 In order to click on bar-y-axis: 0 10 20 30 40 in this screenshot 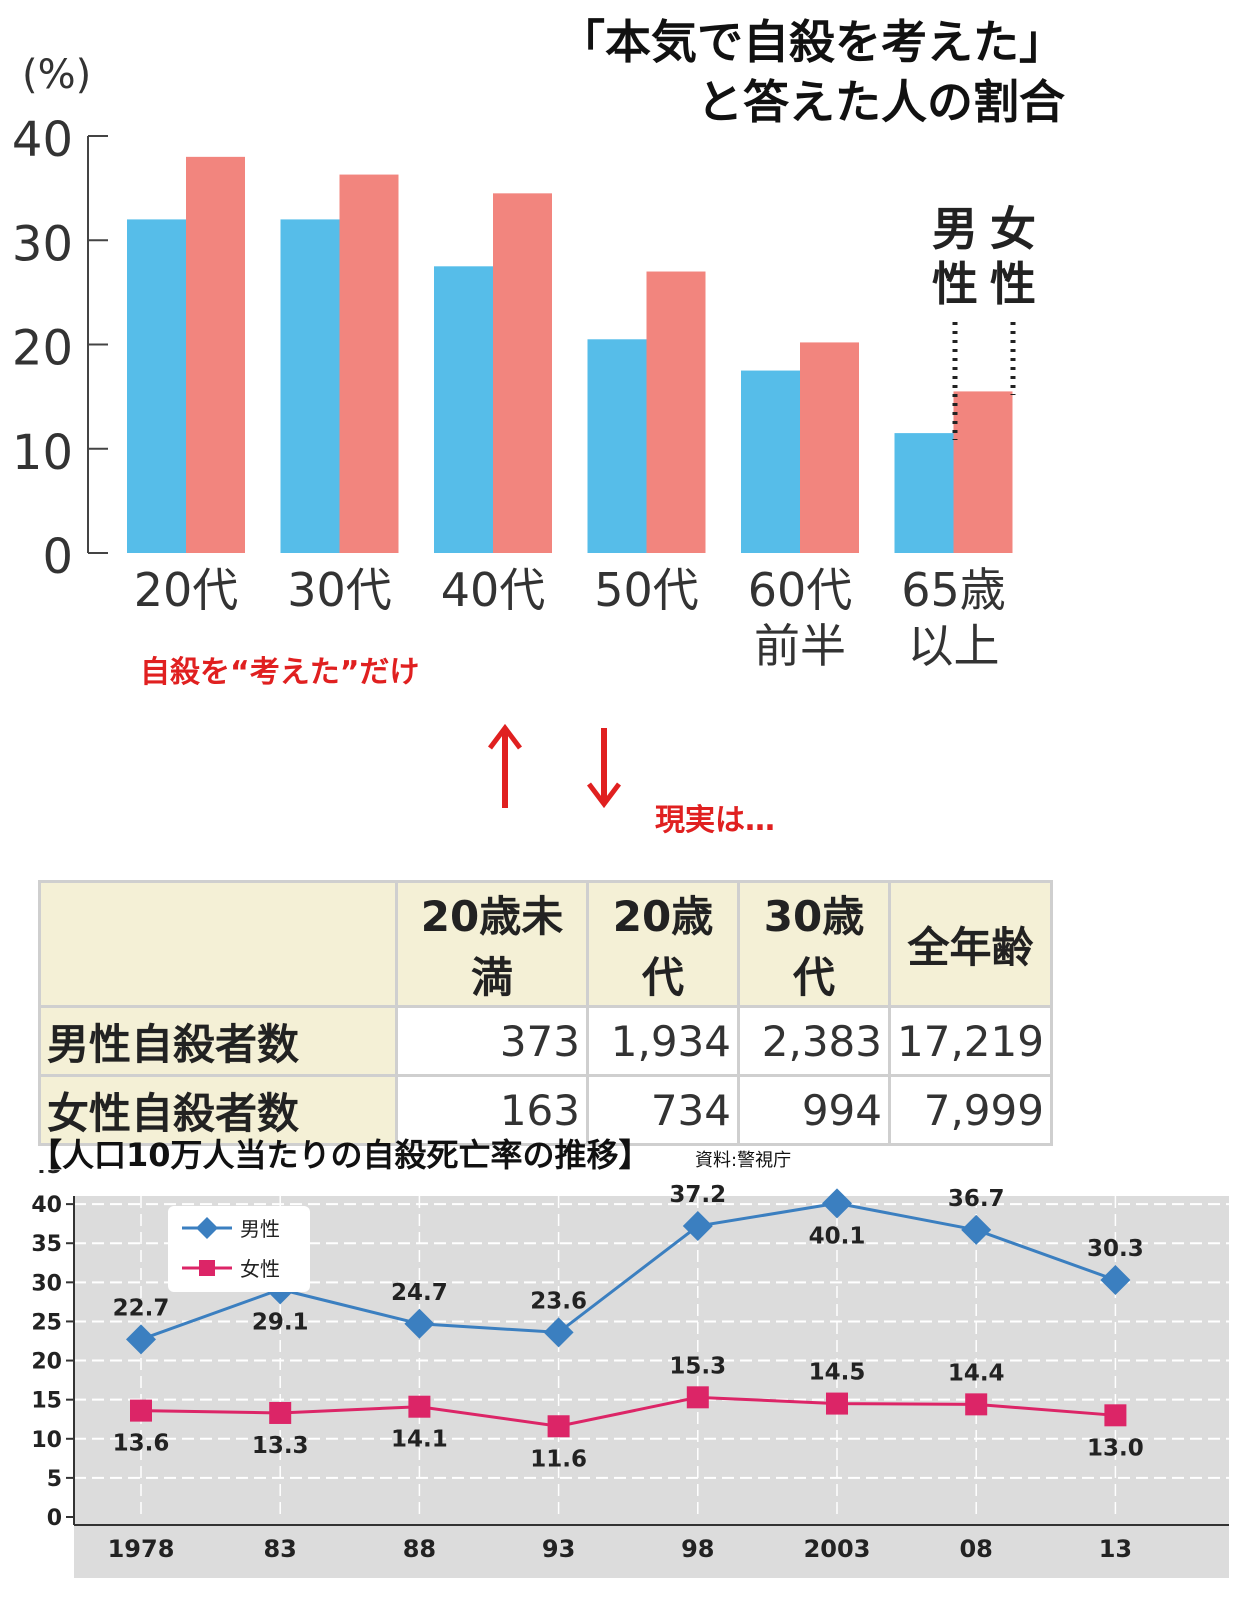, I will do `click(60, 348)`.